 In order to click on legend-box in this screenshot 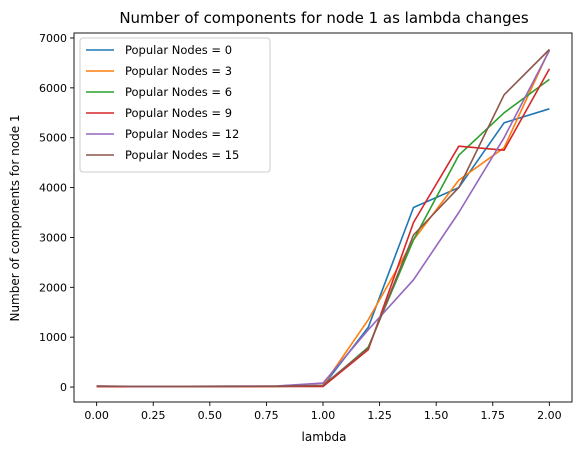, I will do `click(175, 105)`.